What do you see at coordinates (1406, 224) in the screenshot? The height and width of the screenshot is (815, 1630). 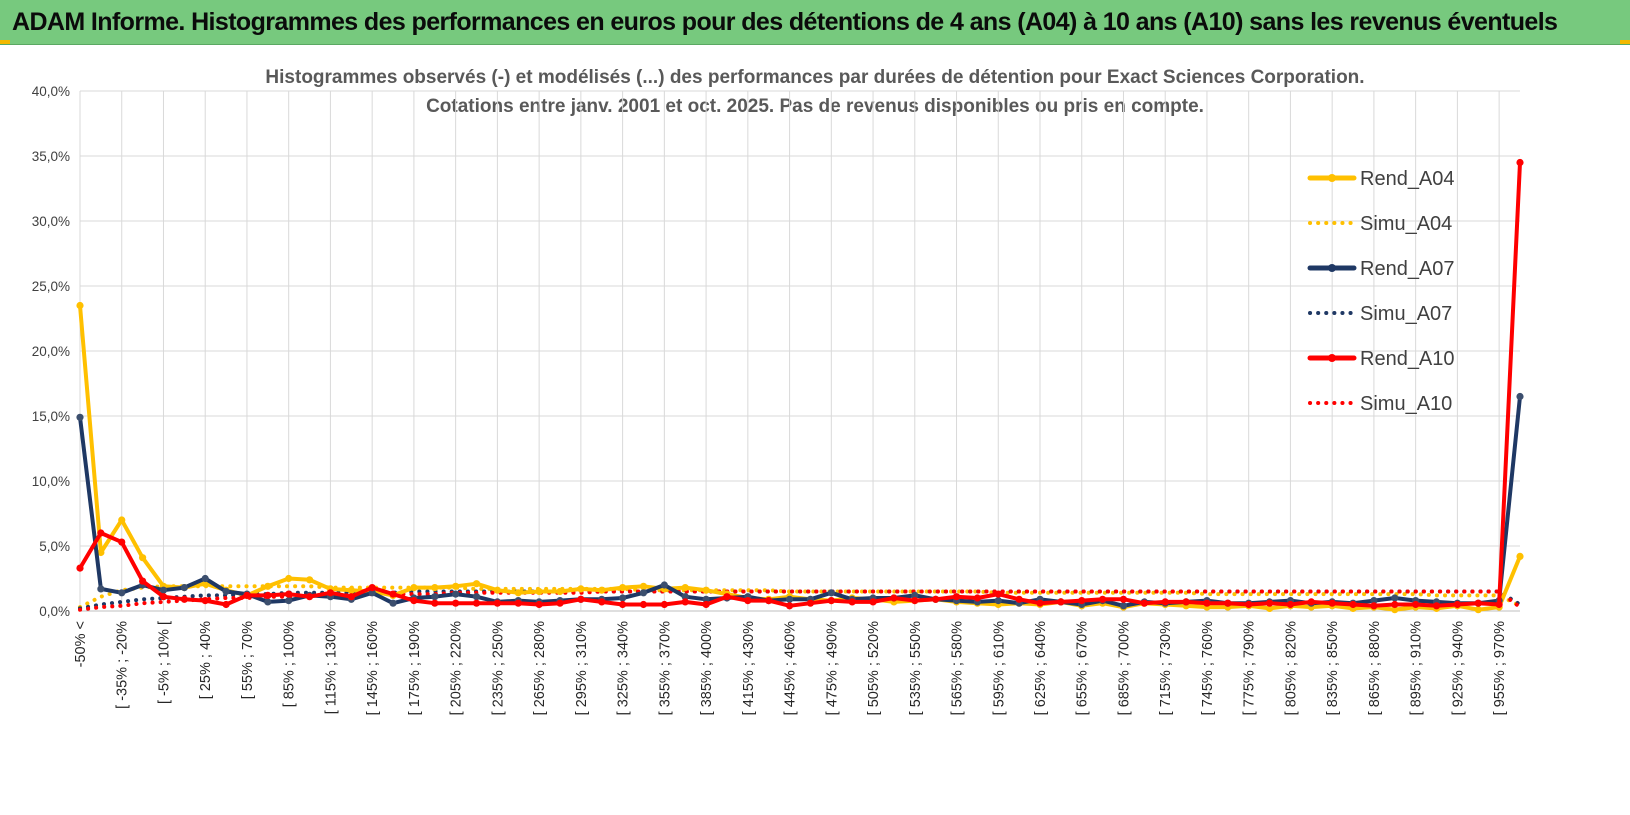 I see `legend-label-simu-a04: Simu_A04` at bounding box center [1406, 224].